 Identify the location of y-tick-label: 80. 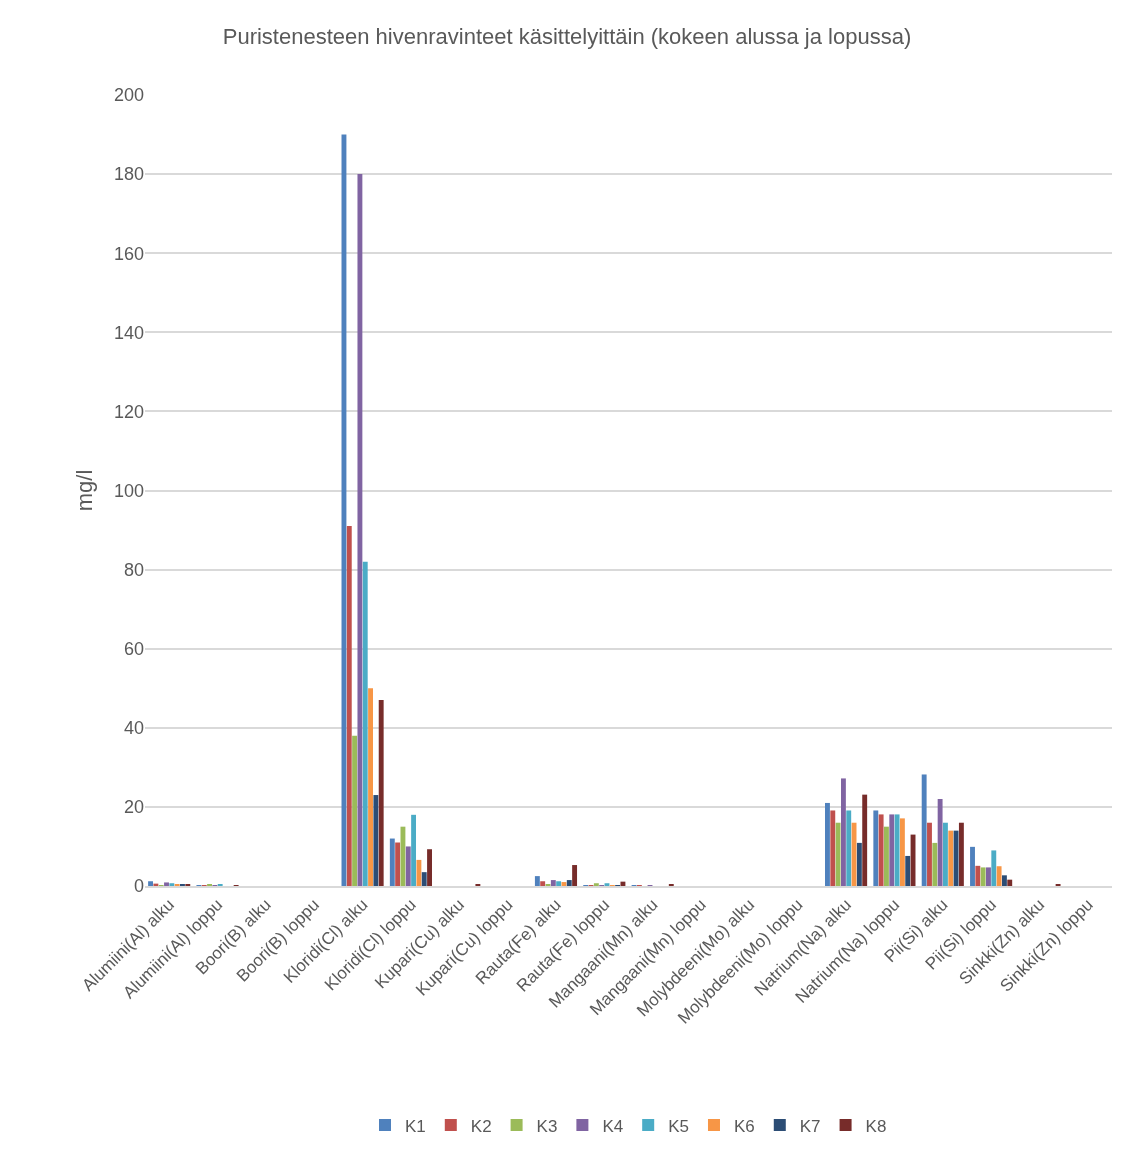
(133, 569).